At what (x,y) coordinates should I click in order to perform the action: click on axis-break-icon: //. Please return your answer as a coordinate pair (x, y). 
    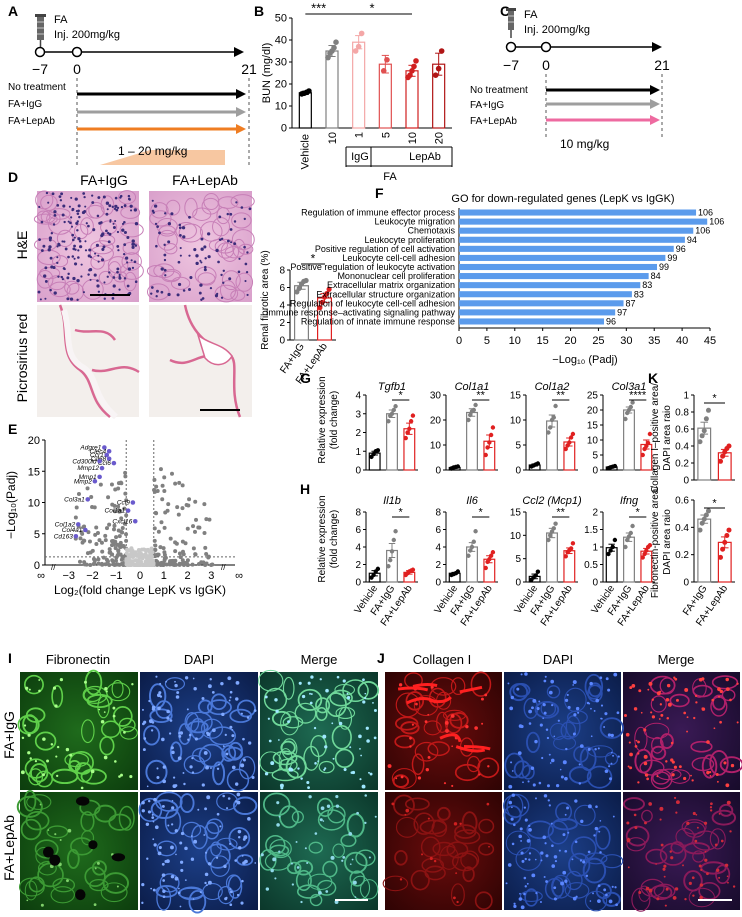
    Looking at the image, I should click on (53, 567).